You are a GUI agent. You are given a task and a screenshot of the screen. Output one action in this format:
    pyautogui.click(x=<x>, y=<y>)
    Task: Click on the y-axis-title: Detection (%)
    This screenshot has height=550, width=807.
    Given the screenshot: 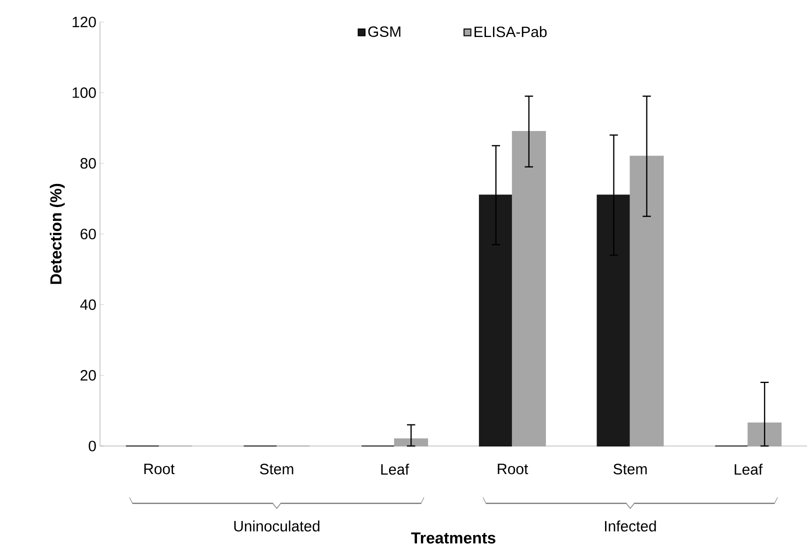 What is the action you would take?
    pyautogui.click(x=57, y=234)
    